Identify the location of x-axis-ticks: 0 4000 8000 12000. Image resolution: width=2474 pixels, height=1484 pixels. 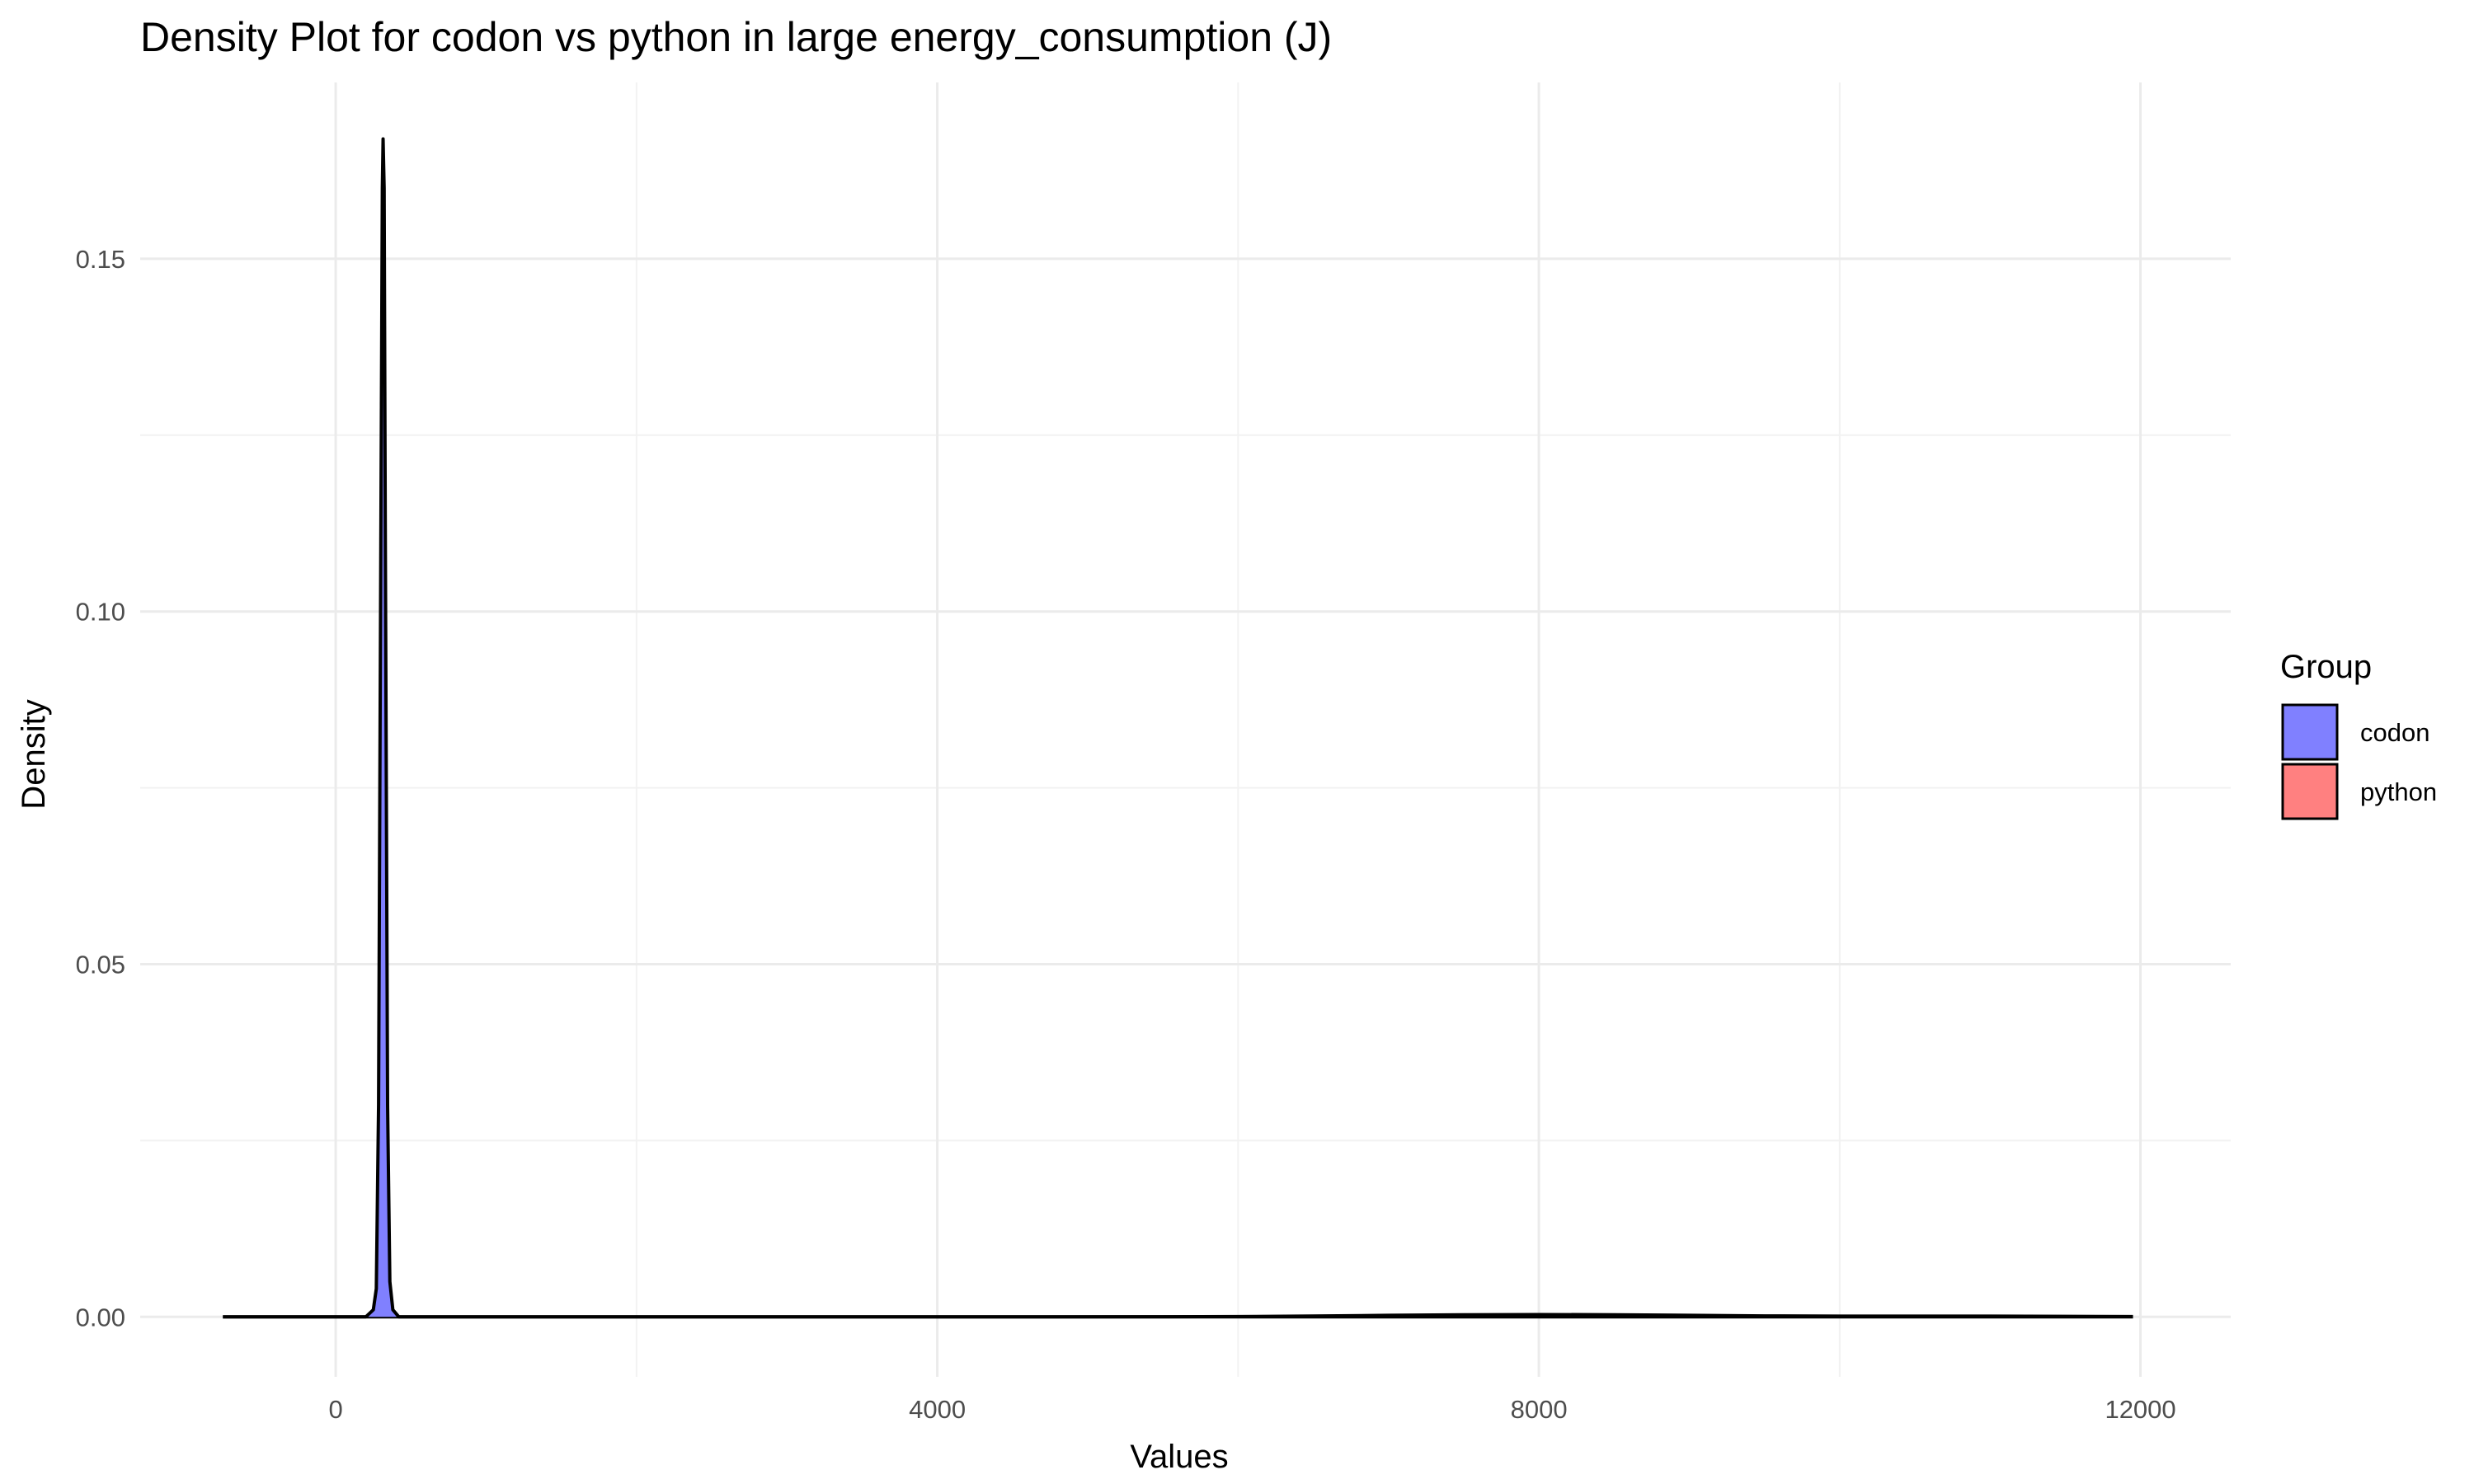
(1251, 1409).